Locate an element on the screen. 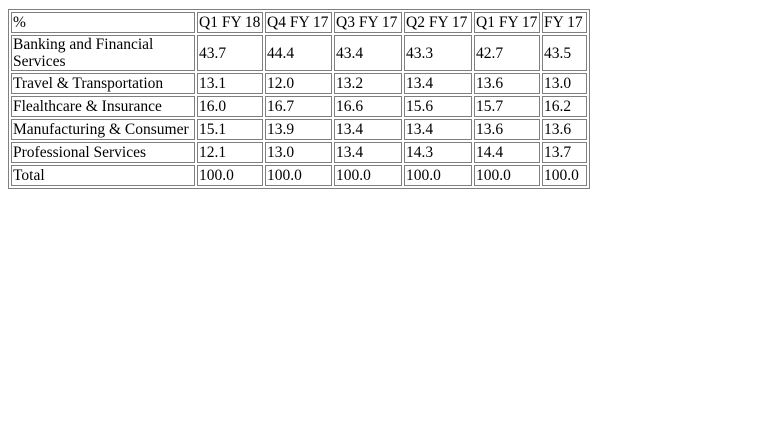 Image resolution: width=764 pixels, height=433 pixels. table-cell: 44.4 is located at coordinates (298, 53).